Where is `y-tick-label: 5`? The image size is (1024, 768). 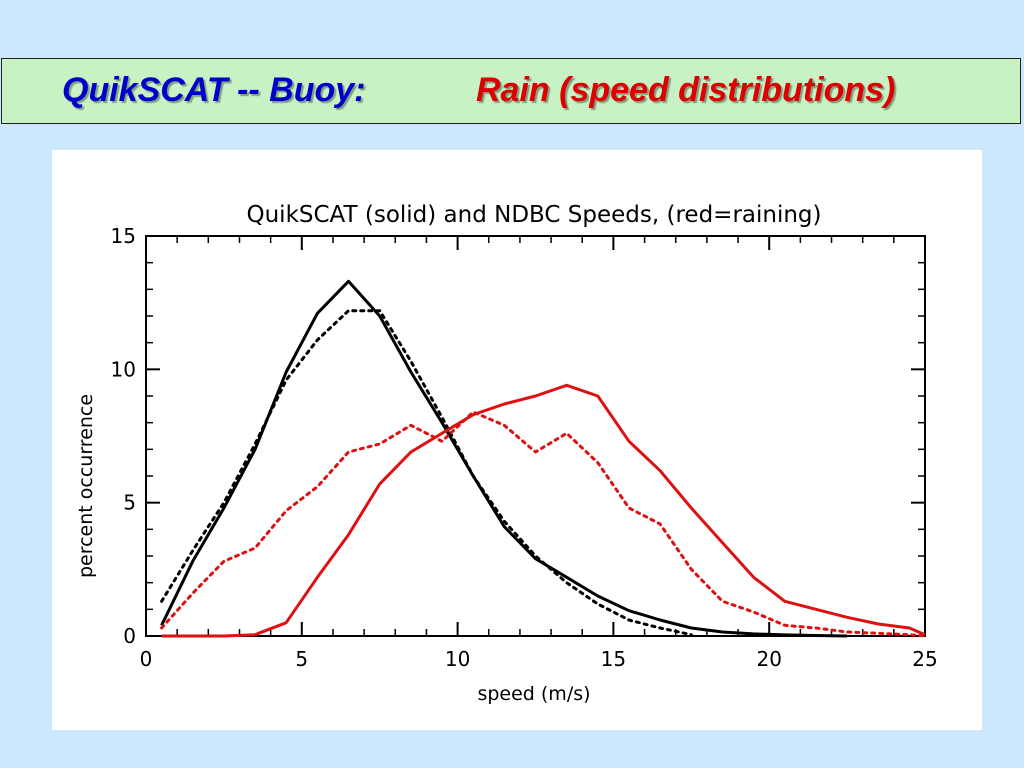
y-tick-label: 5 is located at coordinates (129, 503).